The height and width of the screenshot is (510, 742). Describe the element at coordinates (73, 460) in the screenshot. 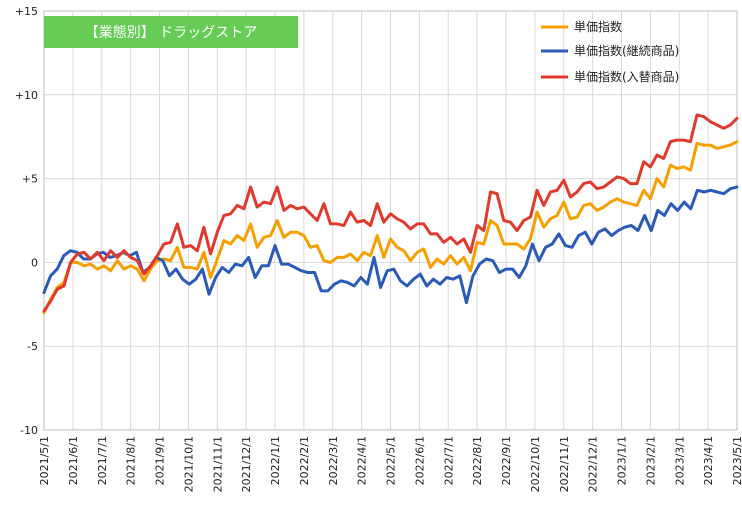

I see `x-tick-label: 2021/6/1` at that location.